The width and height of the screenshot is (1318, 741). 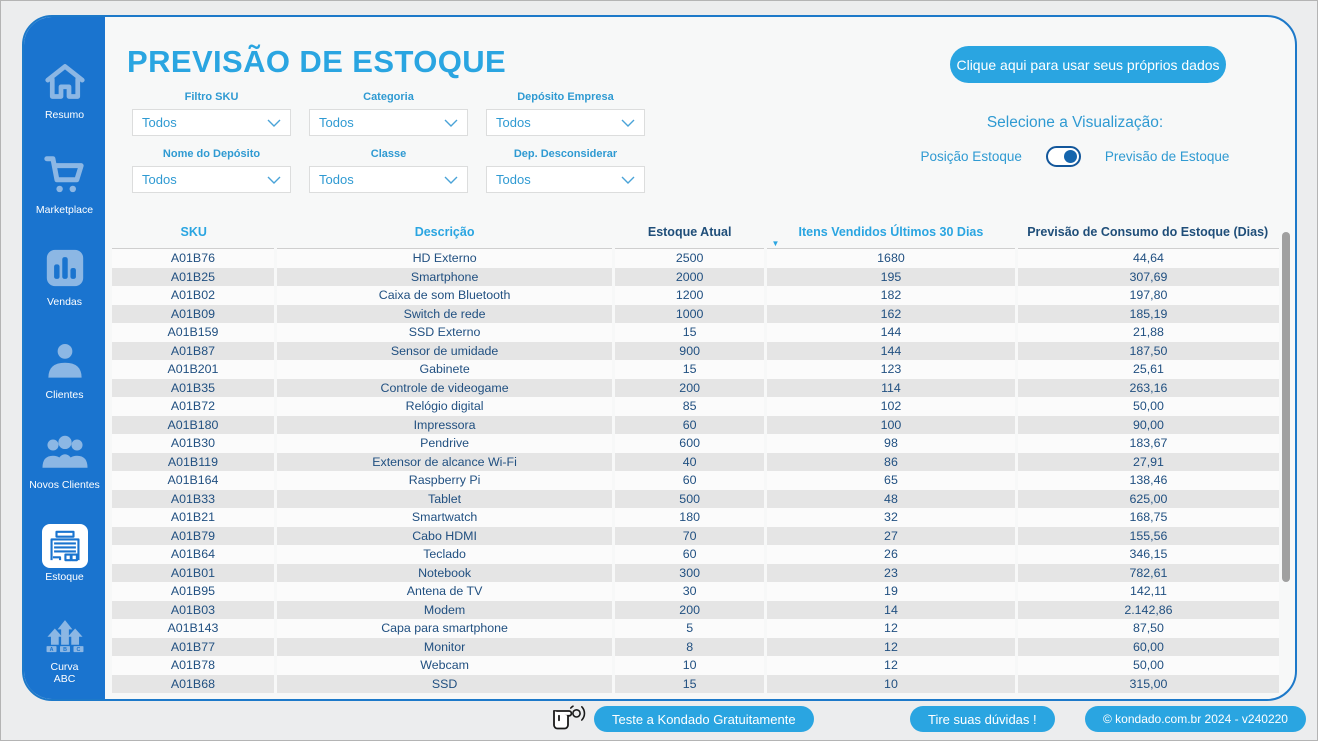 I want to click on table-cell: 263,16, so click(x=1146, y=387).